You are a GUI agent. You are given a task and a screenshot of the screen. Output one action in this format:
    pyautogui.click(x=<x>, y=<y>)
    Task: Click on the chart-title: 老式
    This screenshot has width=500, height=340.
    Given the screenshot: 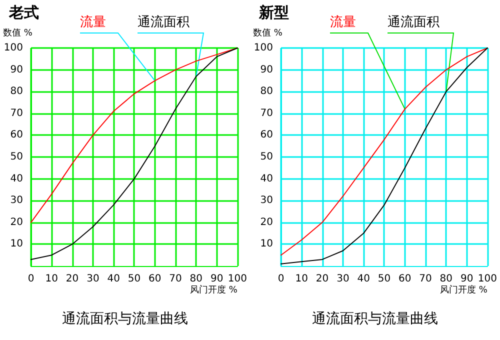 What is the action you would take?
    pyautogui.click(x=23, y=13)
    